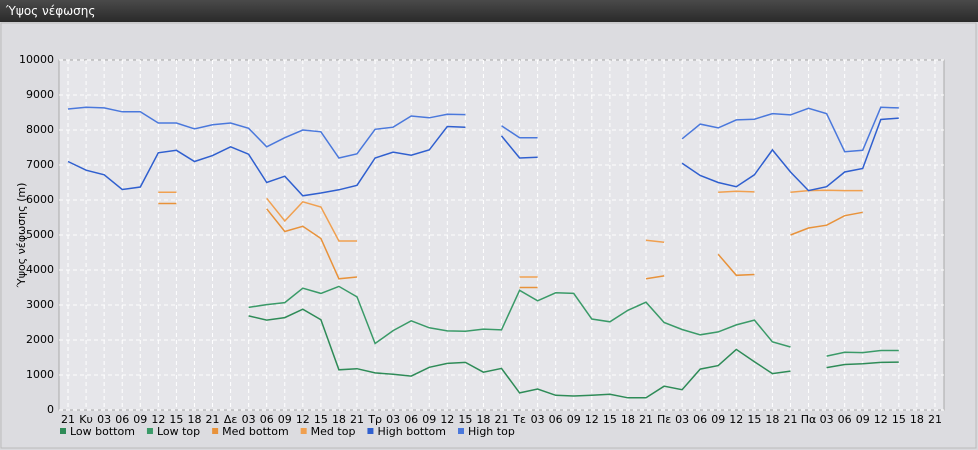 The image size is (978, 450). What do you see at coordinates (102, 431) in the screenshot?
I see `legend-label: Low bottom` at bounding box center [102, 431].